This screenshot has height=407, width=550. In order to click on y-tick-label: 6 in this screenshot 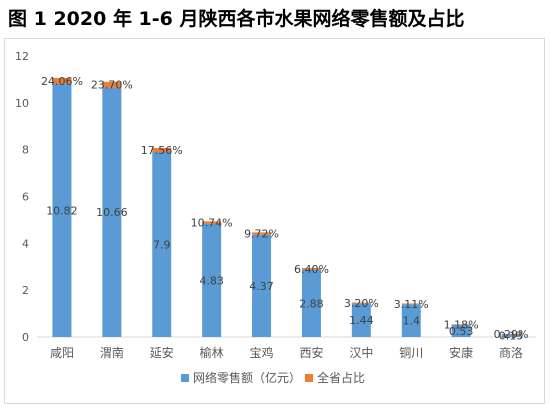, I will do `click(25, 197)`.